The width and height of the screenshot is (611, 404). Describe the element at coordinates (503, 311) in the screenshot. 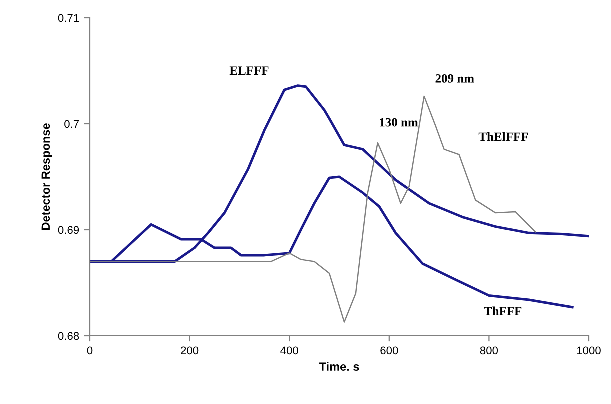

I see `annotation: ThFFF` at that location.